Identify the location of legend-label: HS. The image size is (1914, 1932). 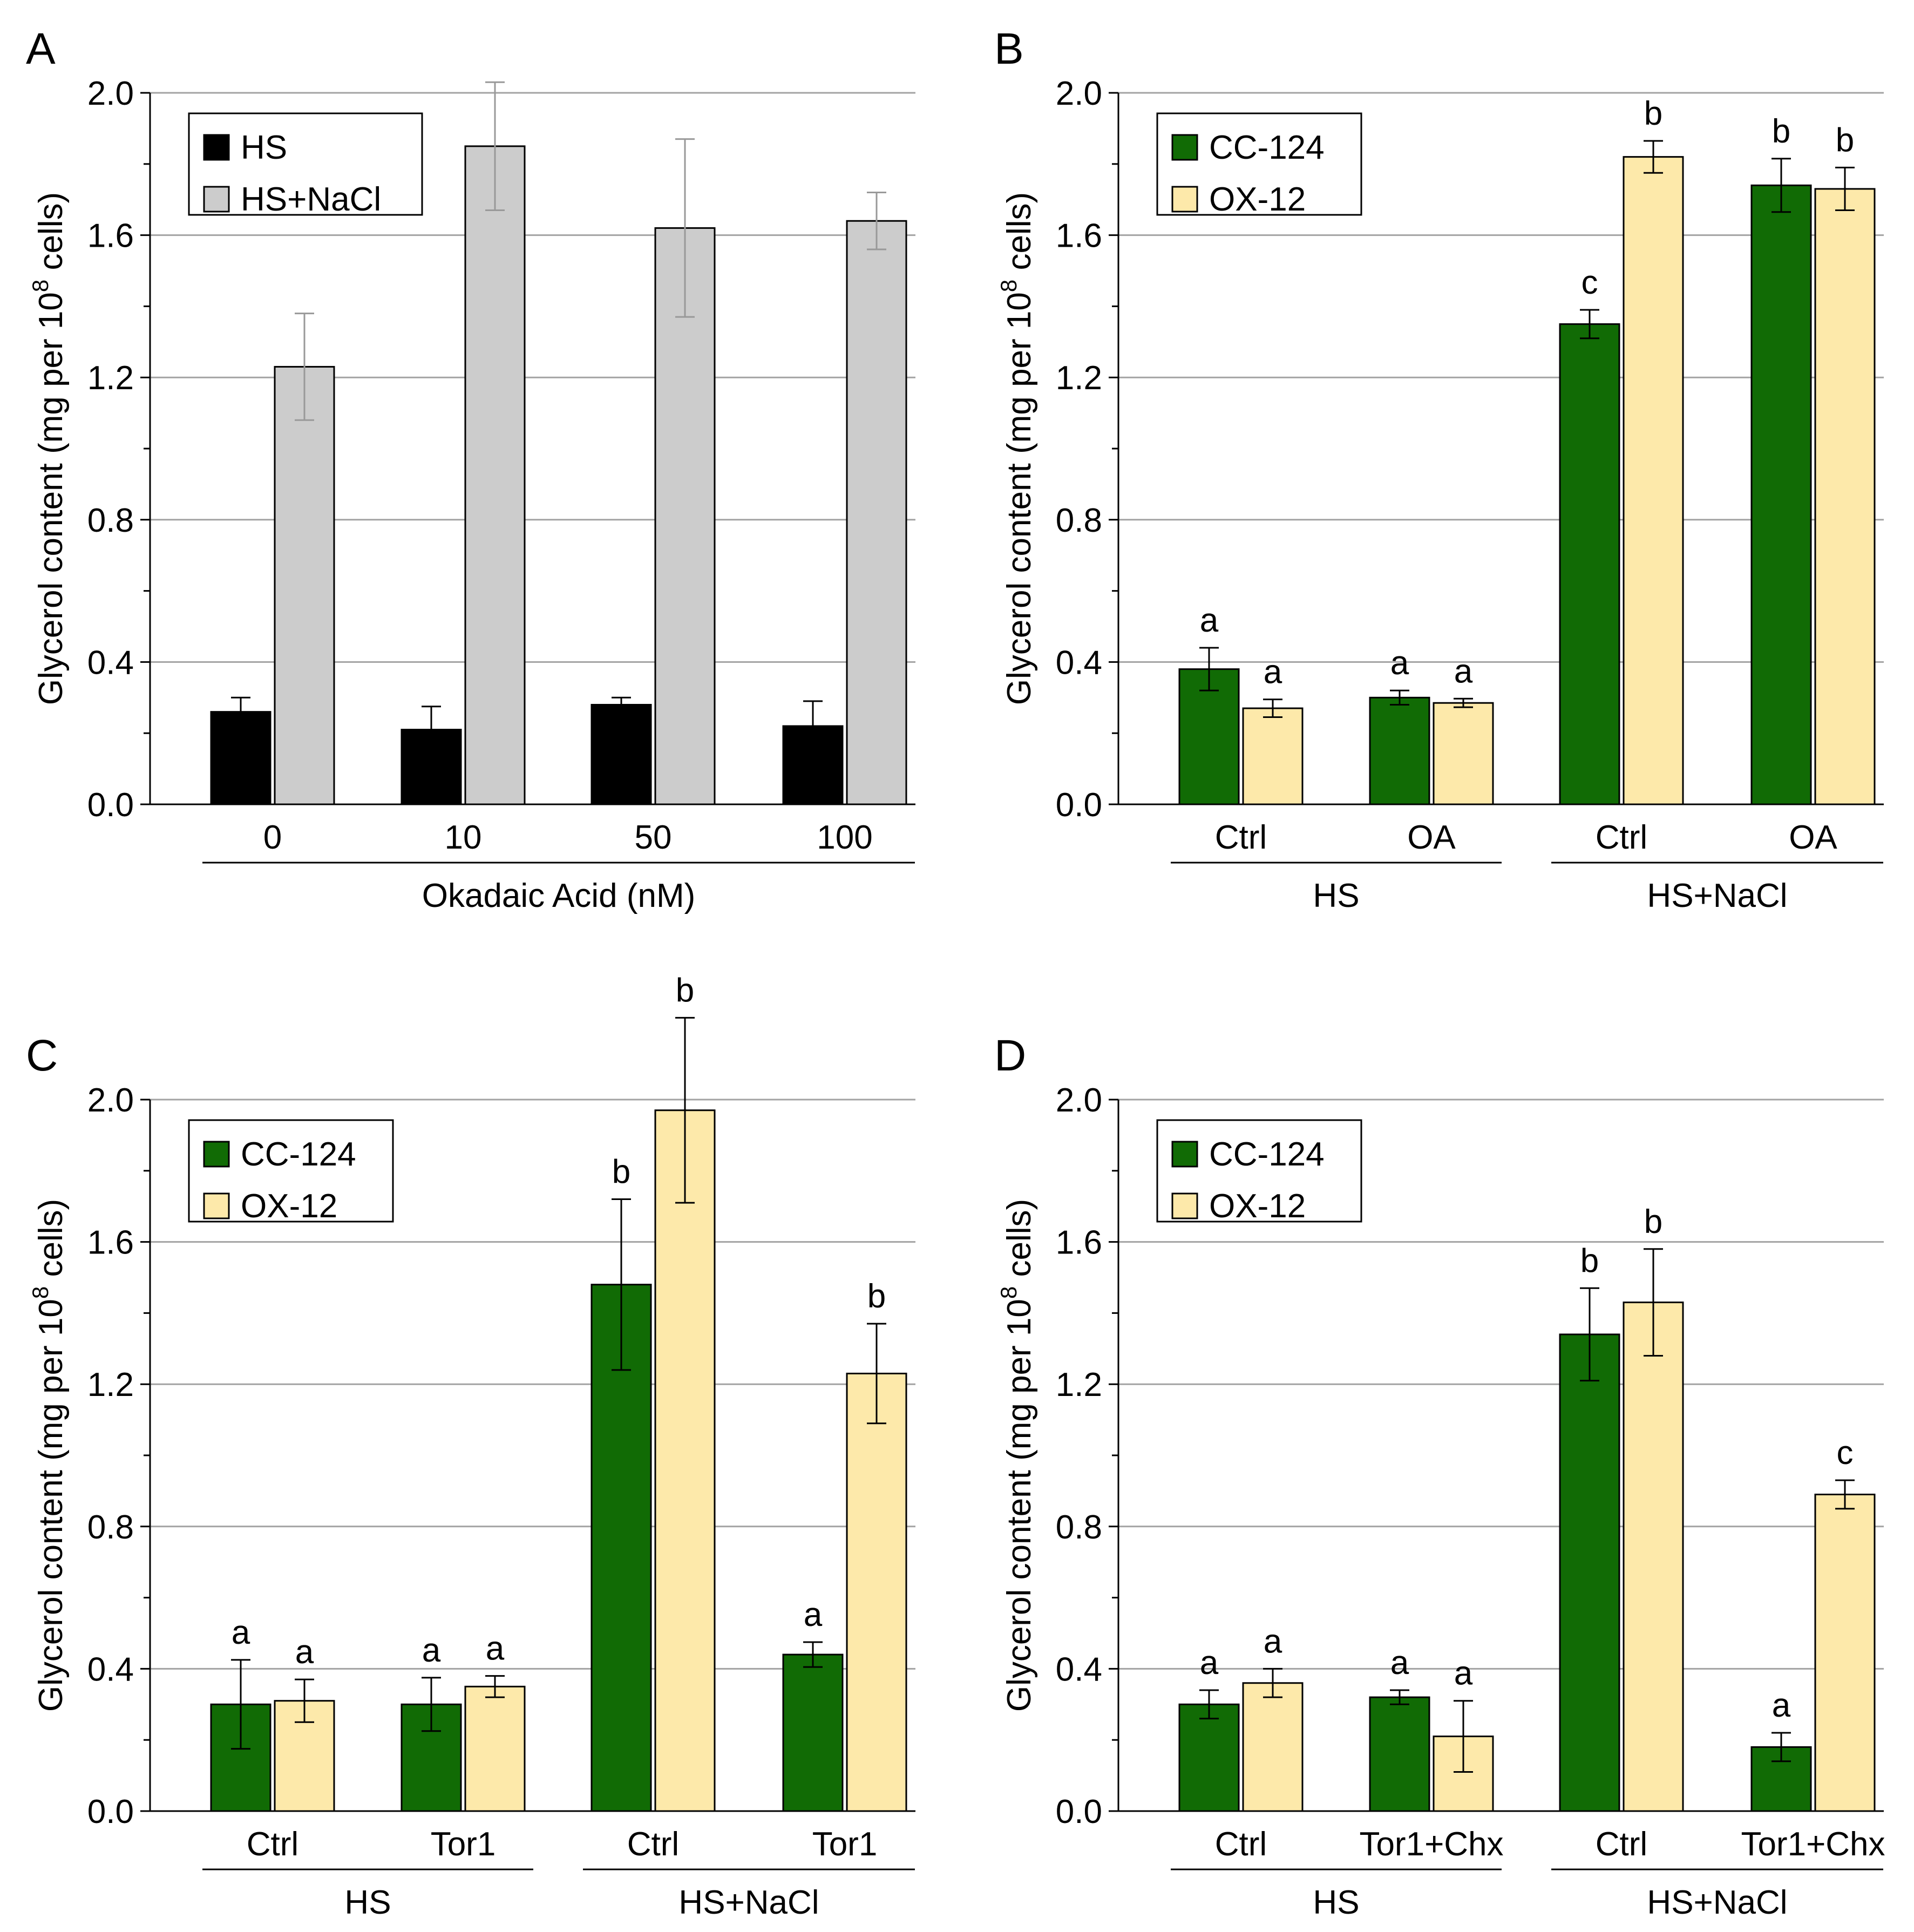
(264, 147).